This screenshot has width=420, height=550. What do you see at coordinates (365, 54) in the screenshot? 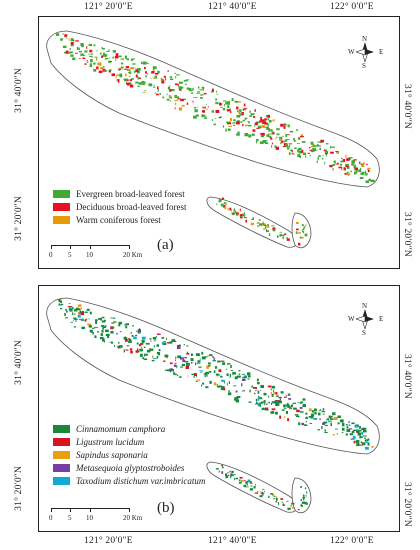
I see `compass-a: N W E S` at bounding box center [365, 54].